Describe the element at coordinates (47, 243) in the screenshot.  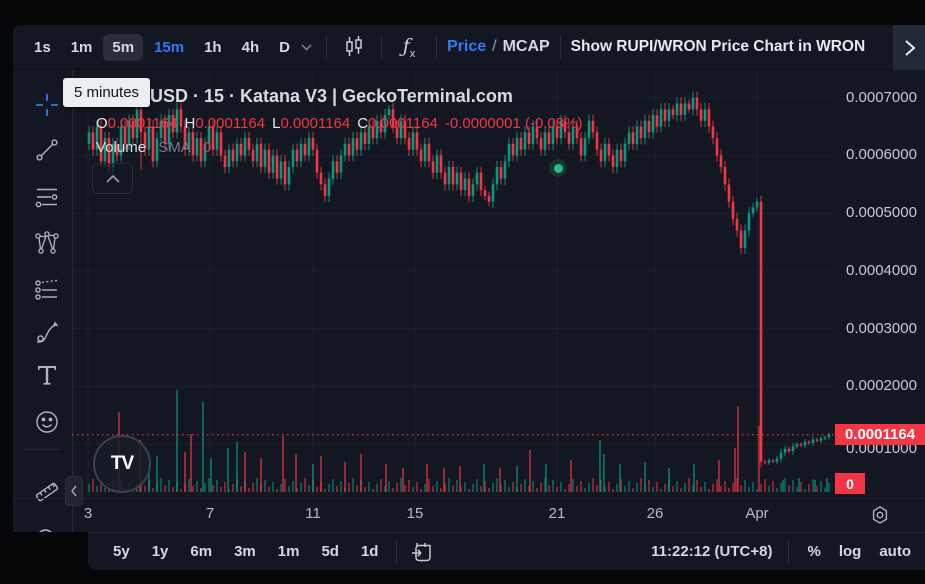
I see `xabcd-pattern-icon` at that location.